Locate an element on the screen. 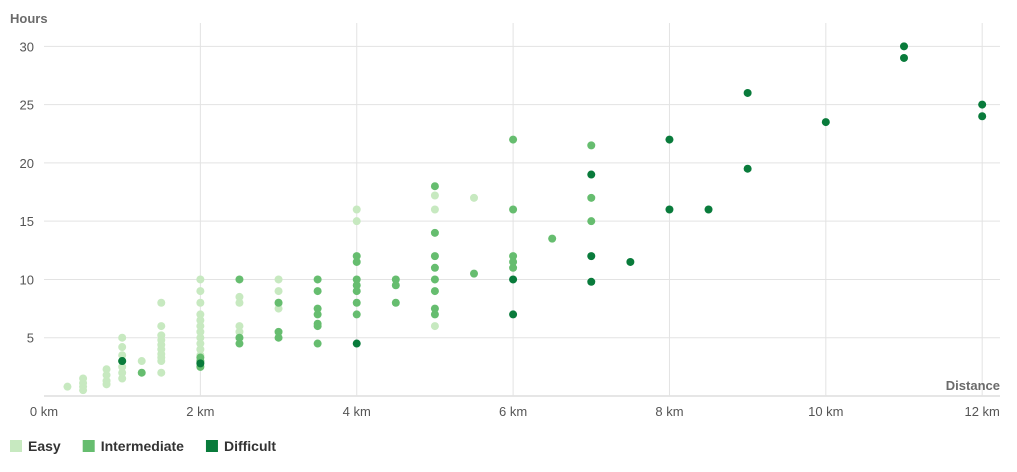 This screenshot has height=472, width=1017. legend: Easy Intermediate Difficult is located at coordinates (143, 446).